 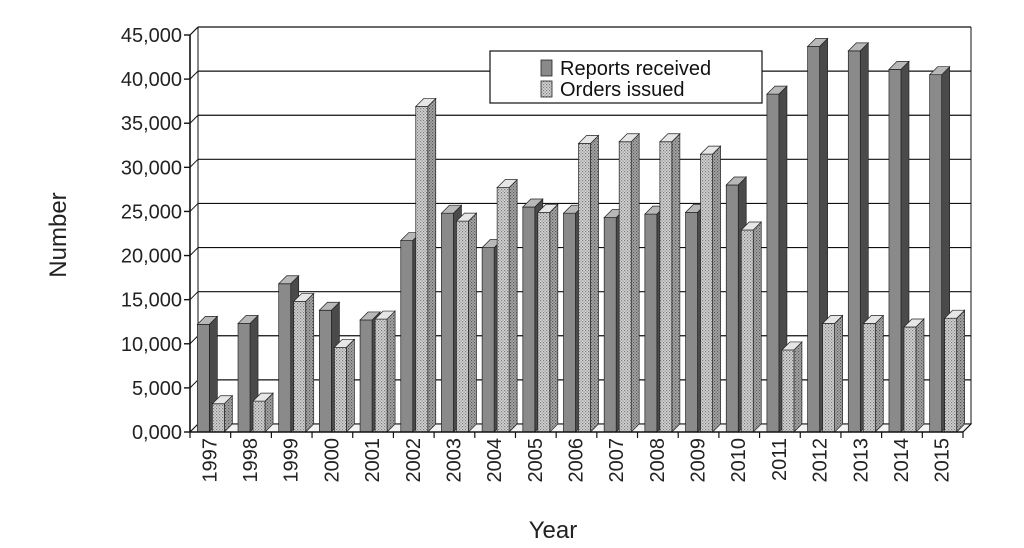 I want to click on y-axis-title: Number, so click(x=58, y=234).